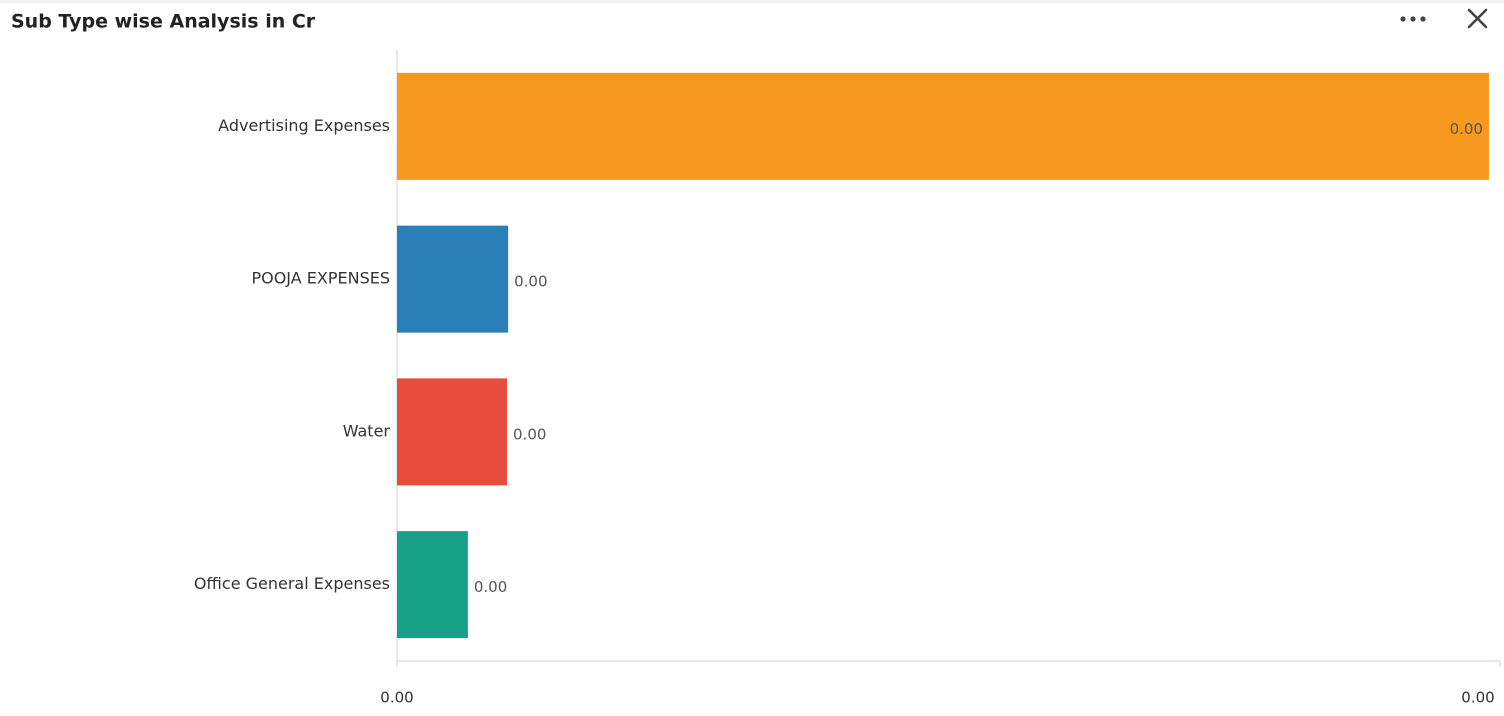 Image resolution: width=1504 pixels, height=716 pixels. What do you see at coordinates (292, 583) in the screenshot?
I see `y-tick-label: Office General Expenses` at bounding box center [292, 583].